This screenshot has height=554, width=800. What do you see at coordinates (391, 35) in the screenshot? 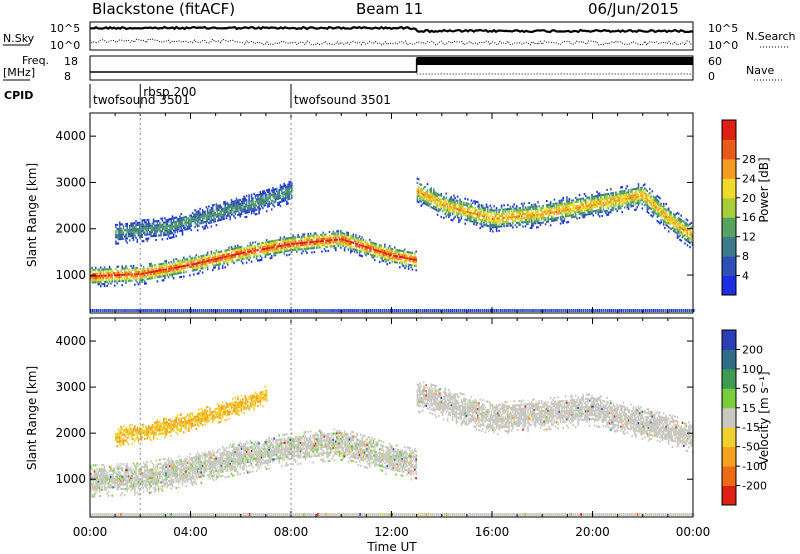
I see `noise-traces` at bounding box center [391, 35].